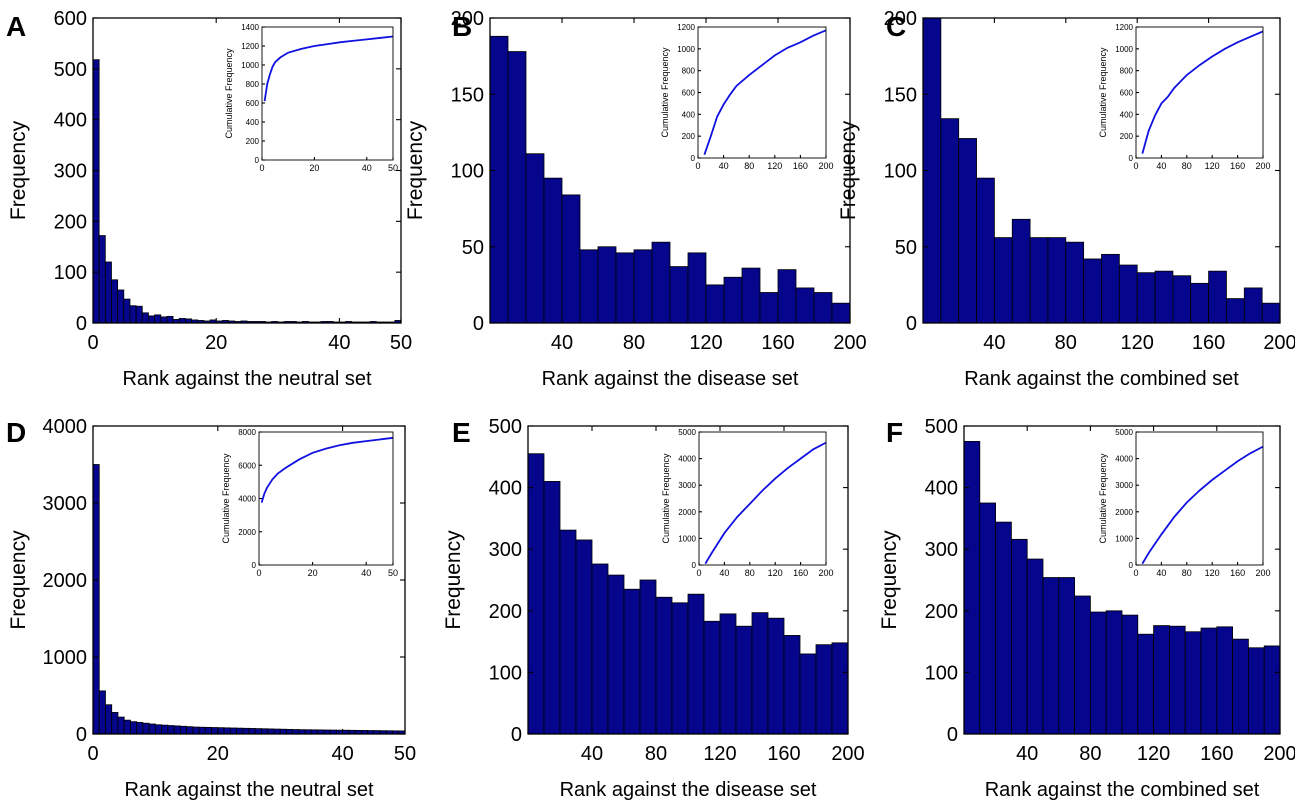 The image size is (1295, 800). What do you see at coordinates (401, 343) in the screenshot?
I see `x-tick-label: 50` at bounding box center [401, 343].